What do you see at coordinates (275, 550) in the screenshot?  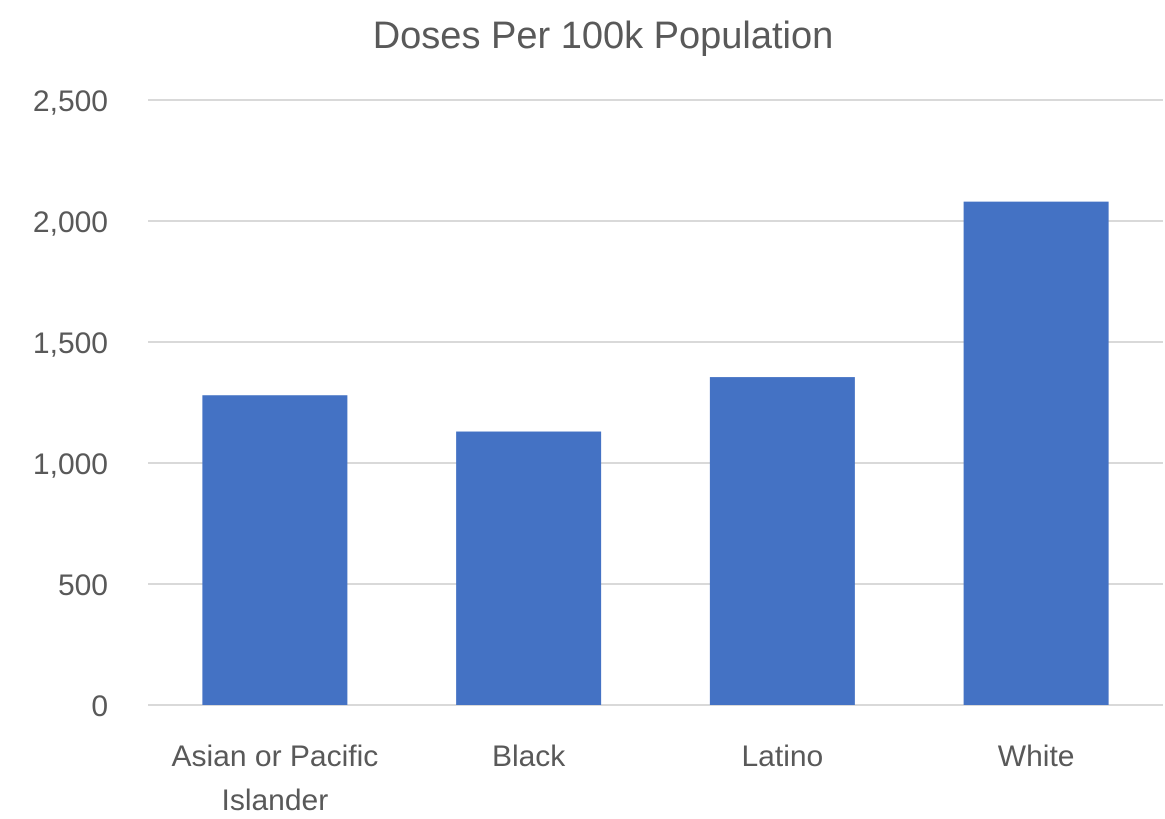 I see `bar-asian-or-pacific-islander` at bounding box center [275, 550].